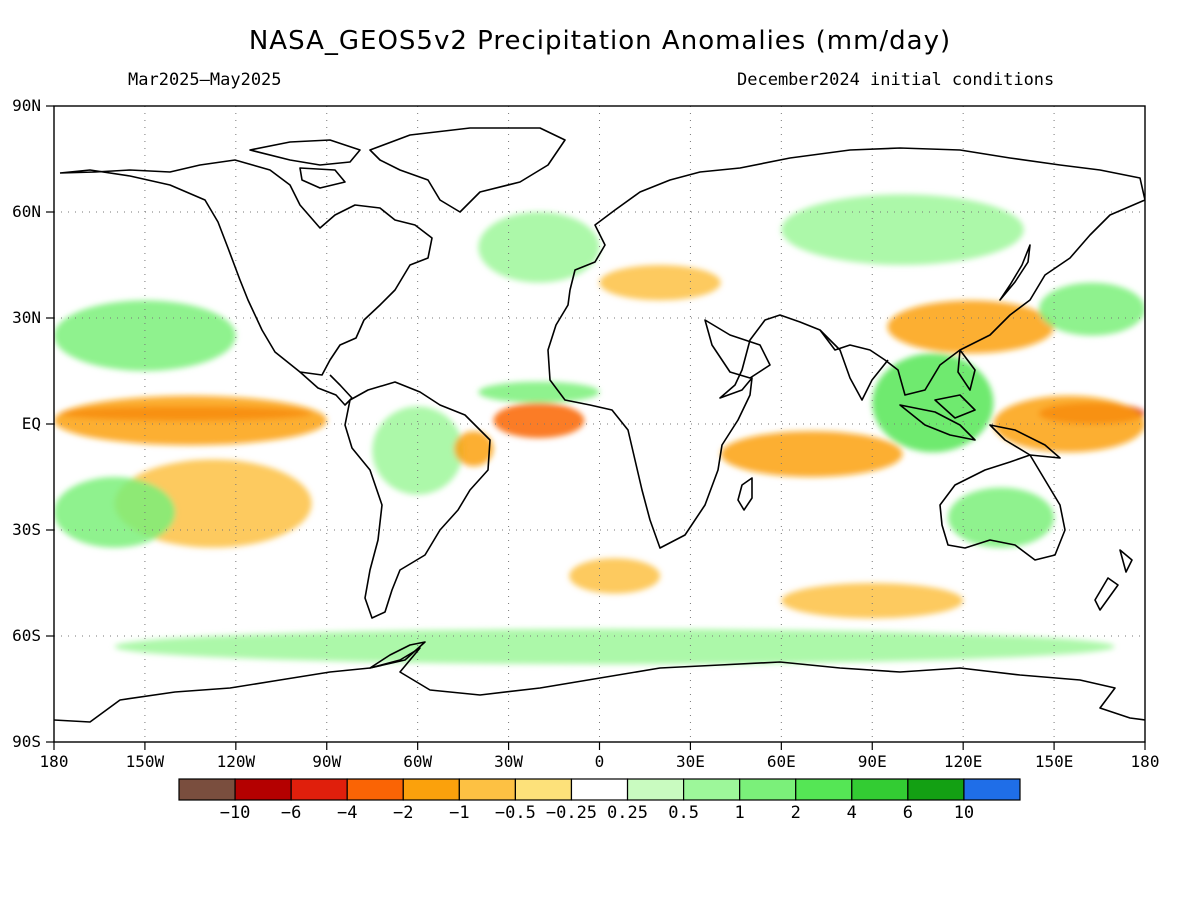 The height and width of the screenshot is (900, 1200). What do you see at coordinates (660, 283) in the screenshot?
I see `anomaly-europe-dry` at bounding box center [660, 283].